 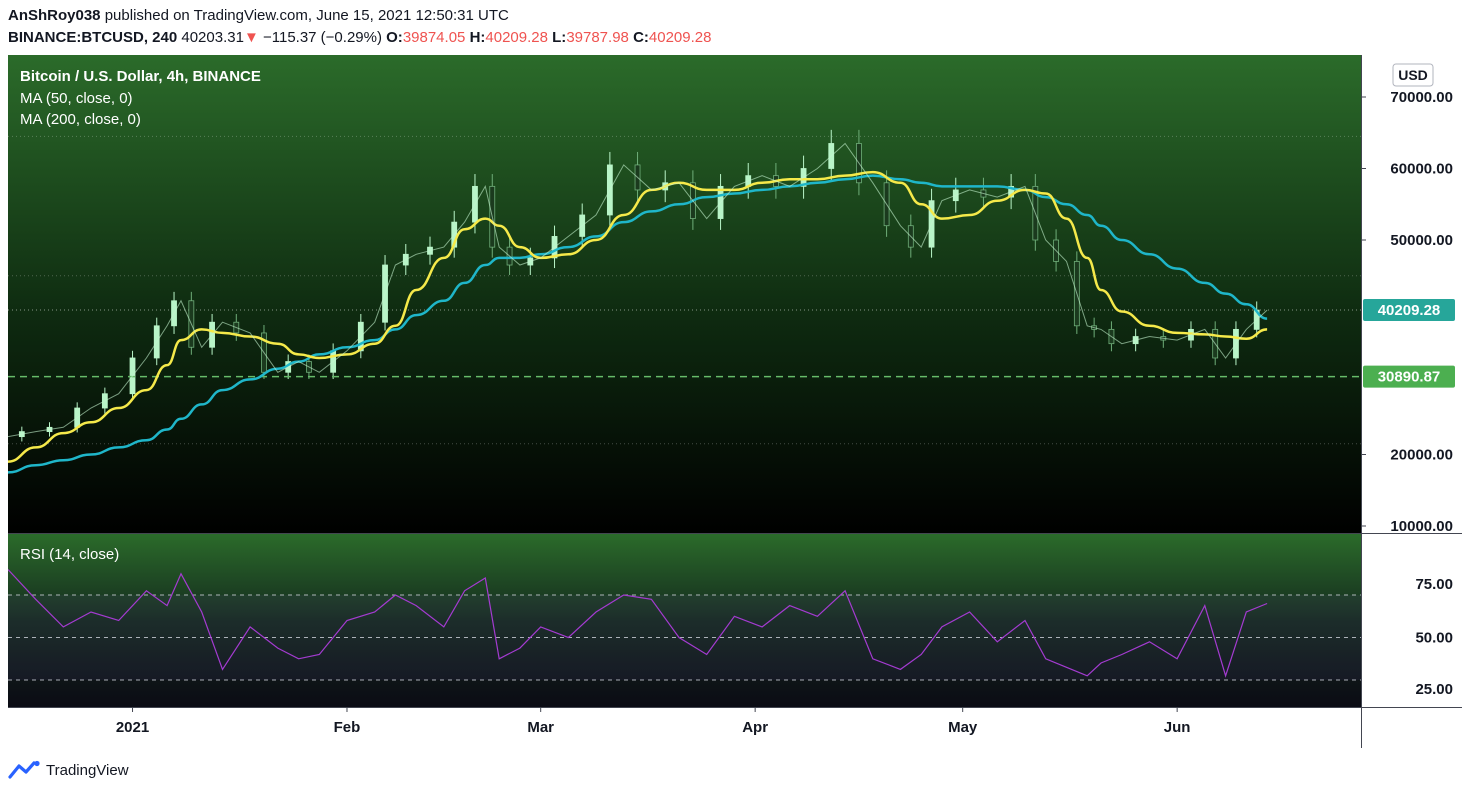 I want to click on time-axis-label: 2021, so click(x=132, y=727).